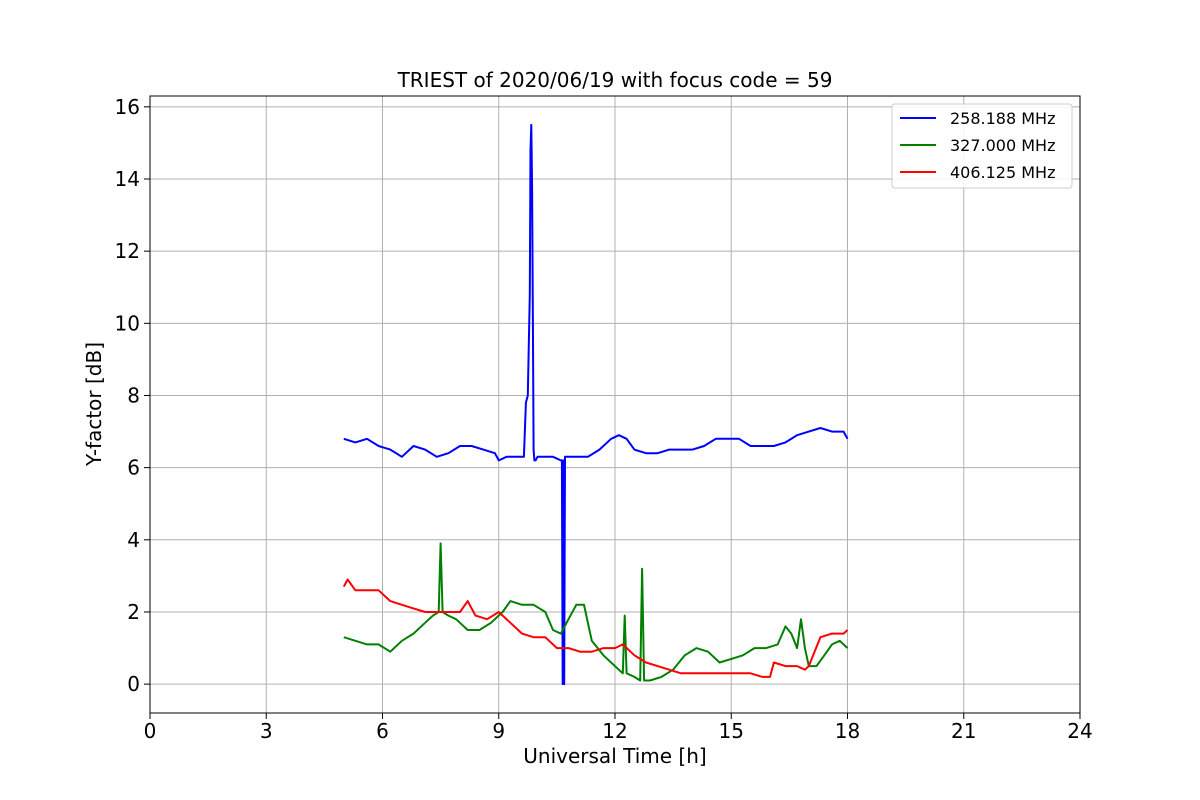  What do you see at coordinates (847, 731) in the screenshot?
I see `x-tick-label: 18` at bounding box center [847, 731].